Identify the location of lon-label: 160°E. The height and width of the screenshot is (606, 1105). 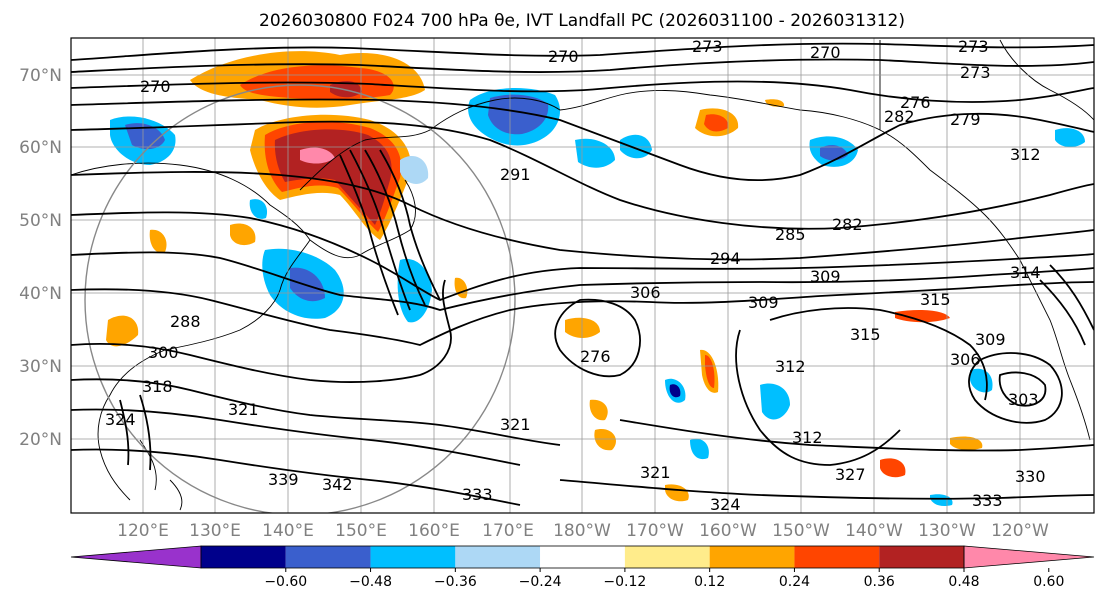
(434, 531).